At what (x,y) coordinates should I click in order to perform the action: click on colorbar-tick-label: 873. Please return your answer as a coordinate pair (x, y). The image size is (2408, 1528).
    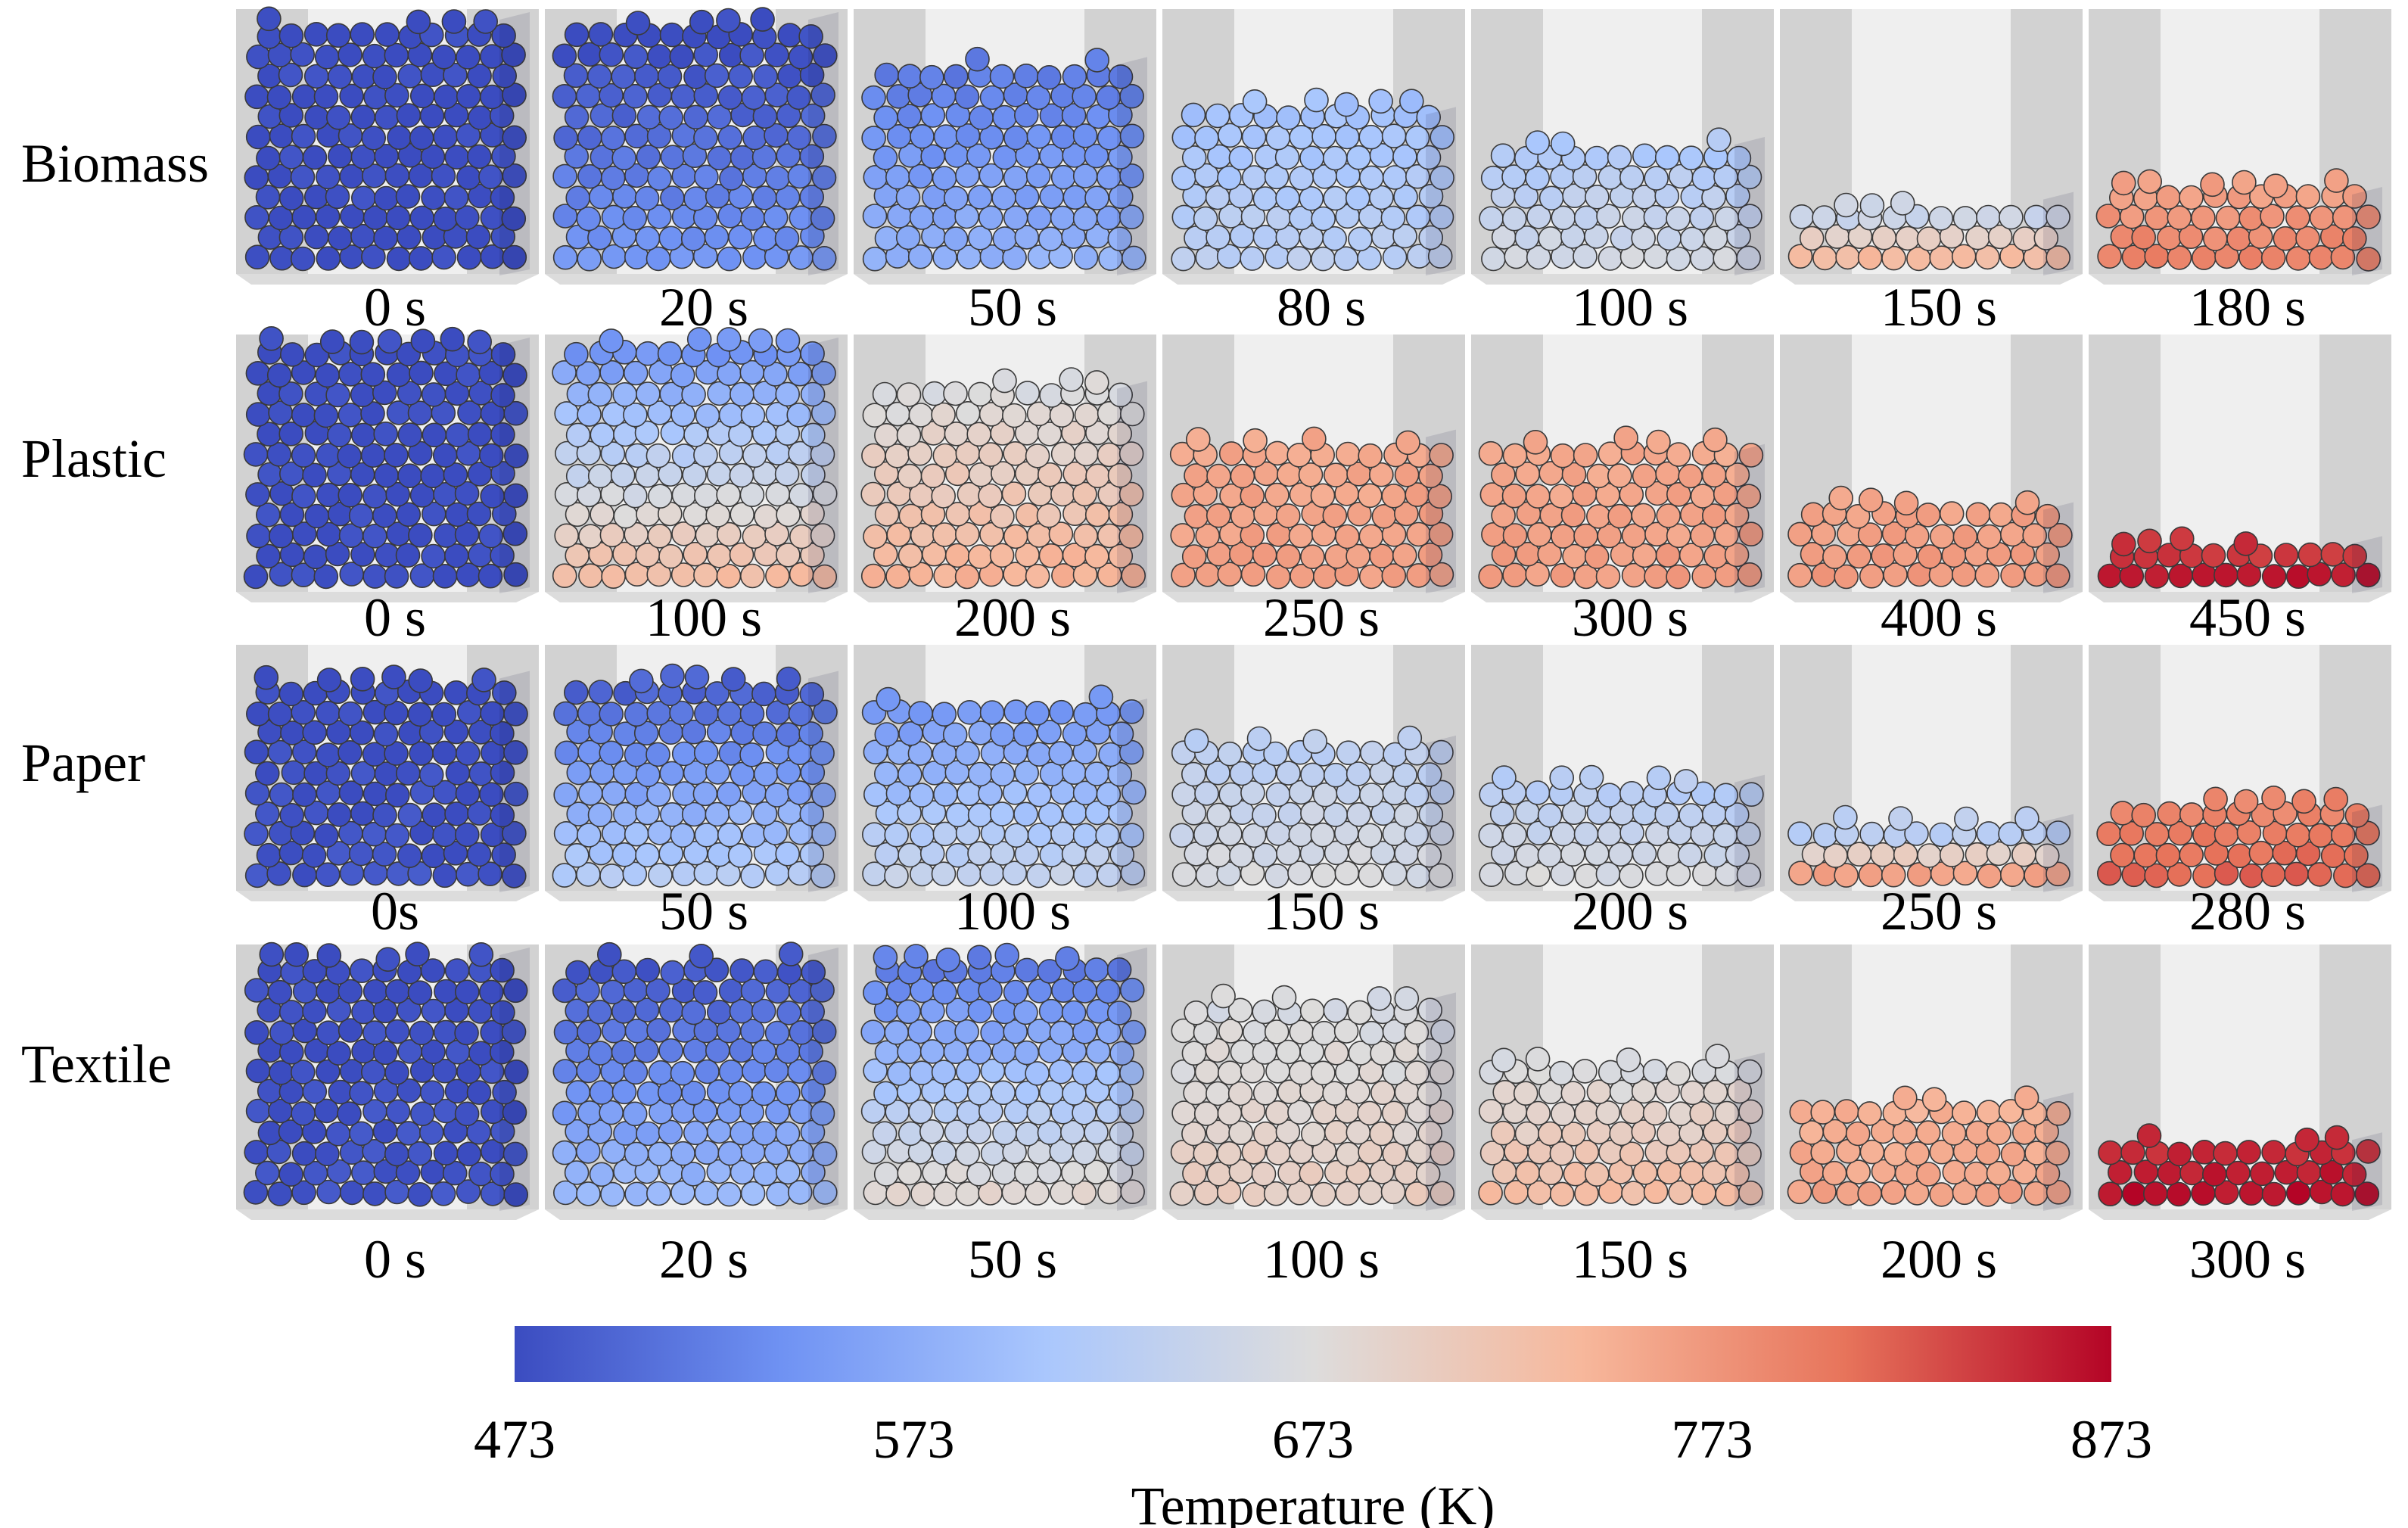
    Looking at the image, I should click on (2111, 1439).